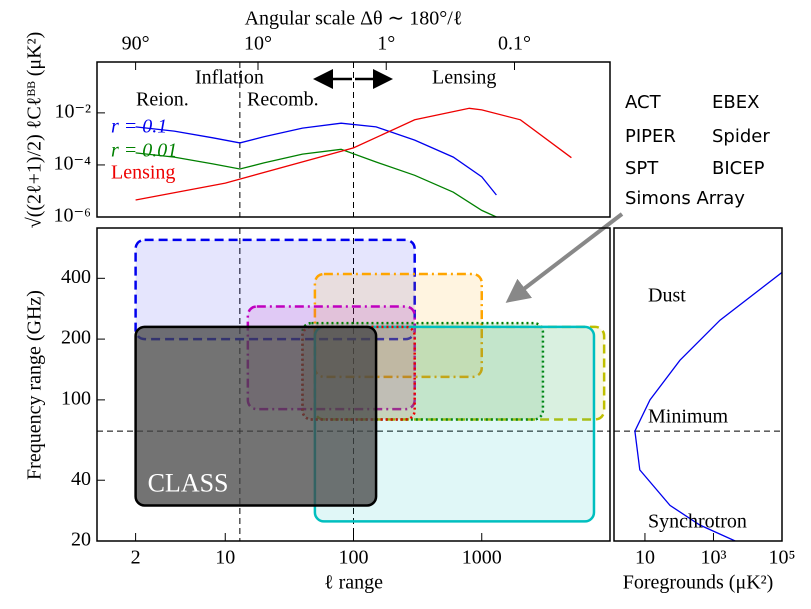 This screenshot has height=609, width=811. Describe the element at coordinates (650, 136) in the screenshot. I see `legend-entry: PIPER` at that location.